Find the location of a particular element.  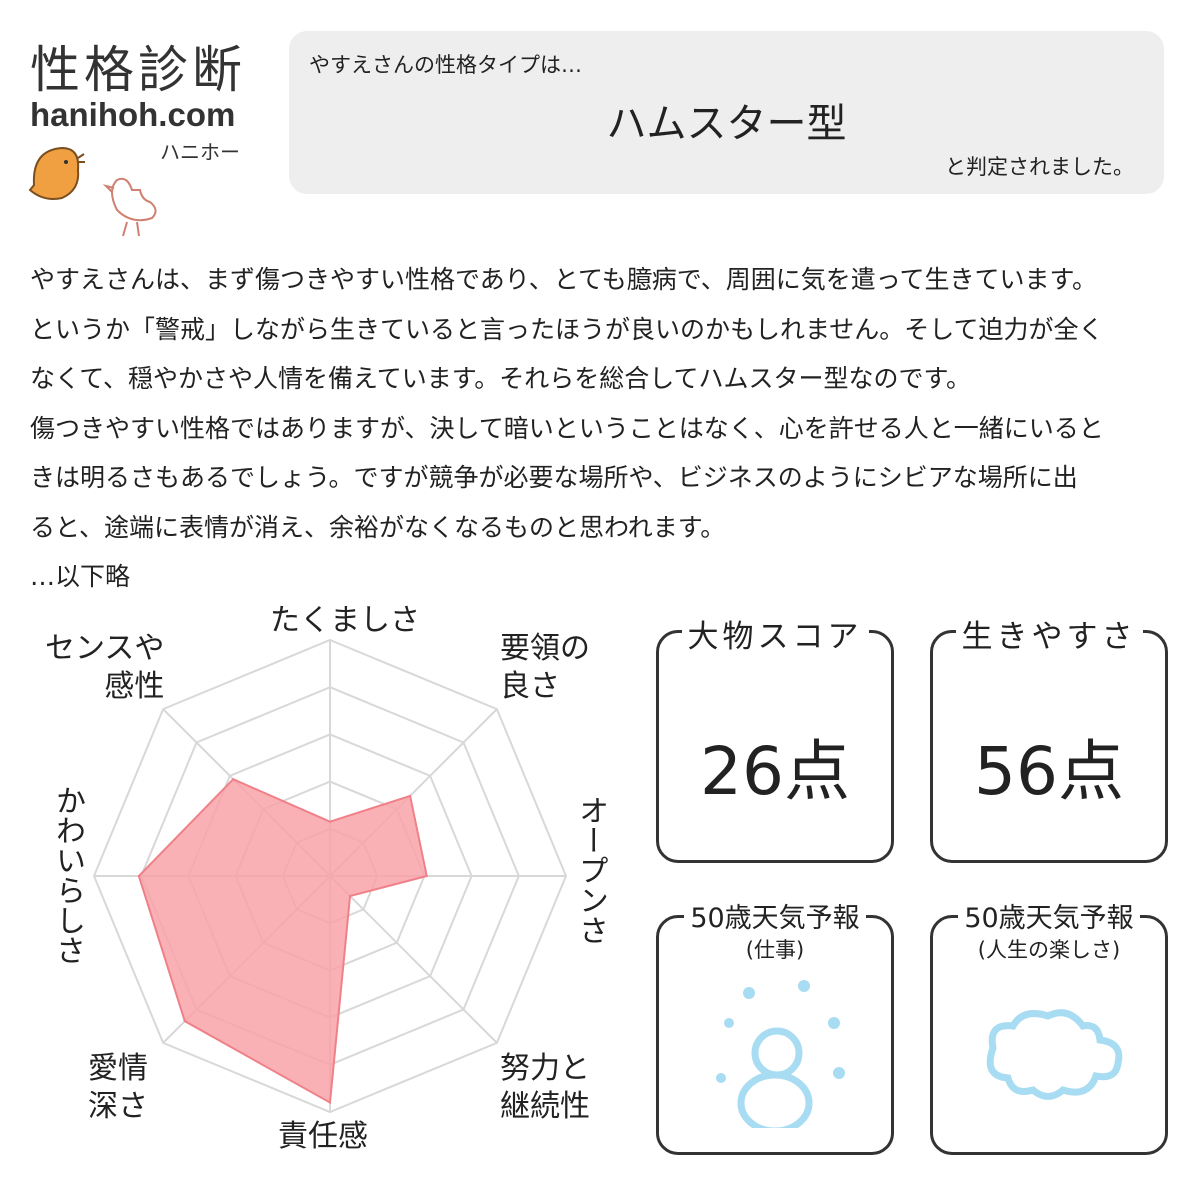

label-line: 感性 is located at coordinates (134, 686).